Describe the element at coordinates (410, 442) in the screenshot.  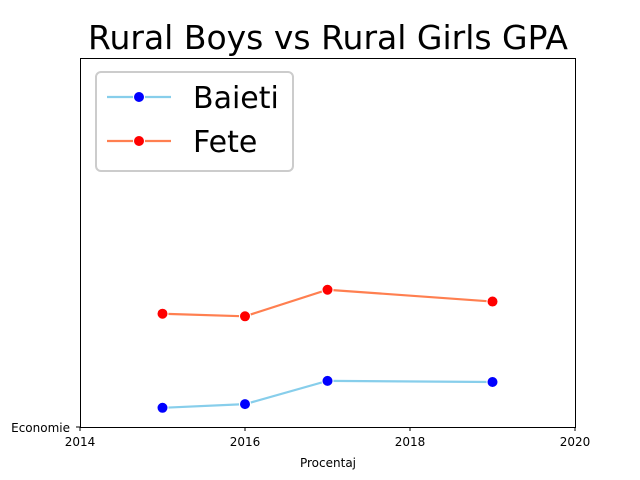
I see `x-tick-label: 2018` at that location.